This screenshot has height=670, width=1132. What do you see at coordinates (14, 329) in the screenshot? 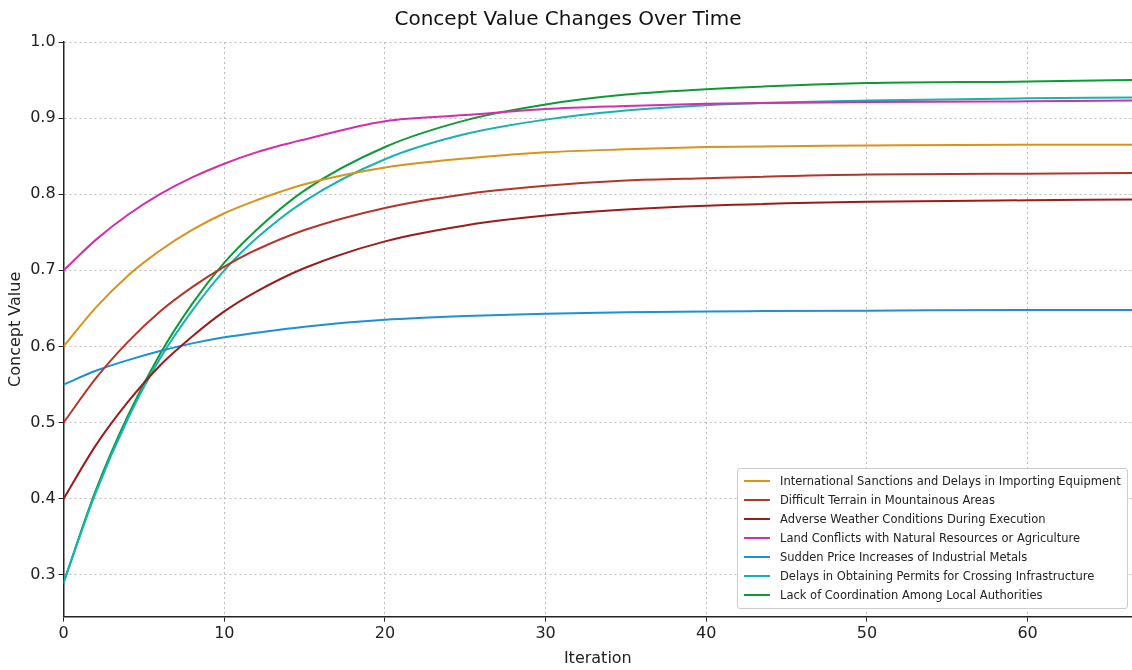
I see `y-axis-title: Concept Value` at bounding box center [14, 329].